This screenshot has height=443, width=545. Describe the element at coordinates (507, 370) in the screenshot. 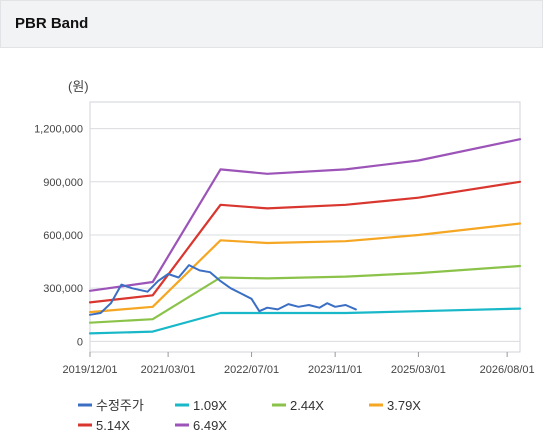

I see `x-tick-label: 2026/08/01` at that location.